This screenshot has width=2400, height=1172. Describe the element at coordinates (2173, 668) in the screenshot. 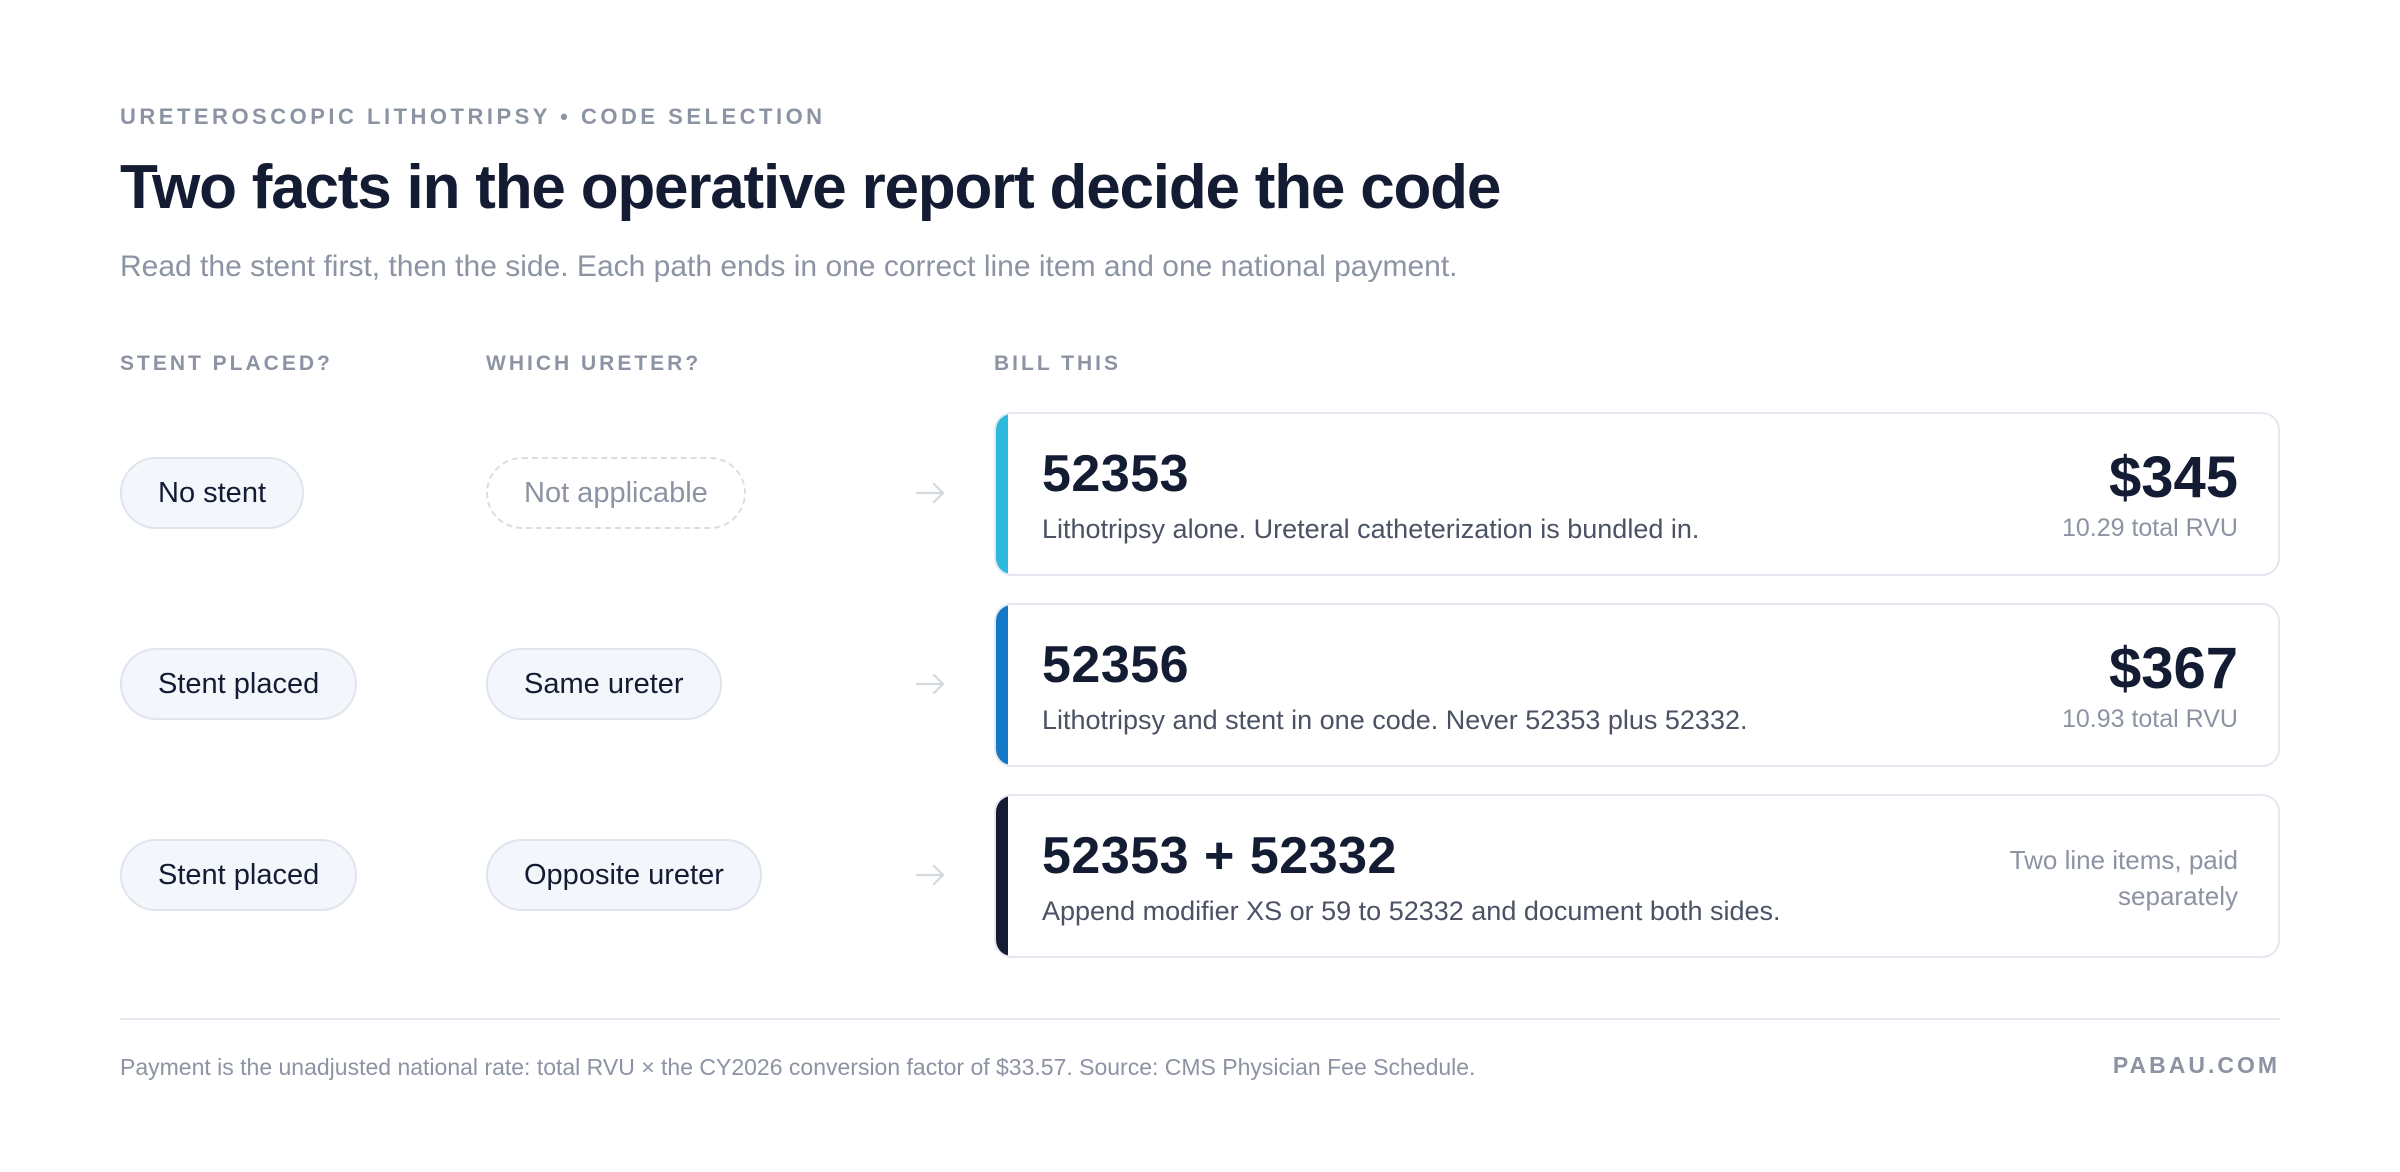

I see `payment-amount: $367` at that location.